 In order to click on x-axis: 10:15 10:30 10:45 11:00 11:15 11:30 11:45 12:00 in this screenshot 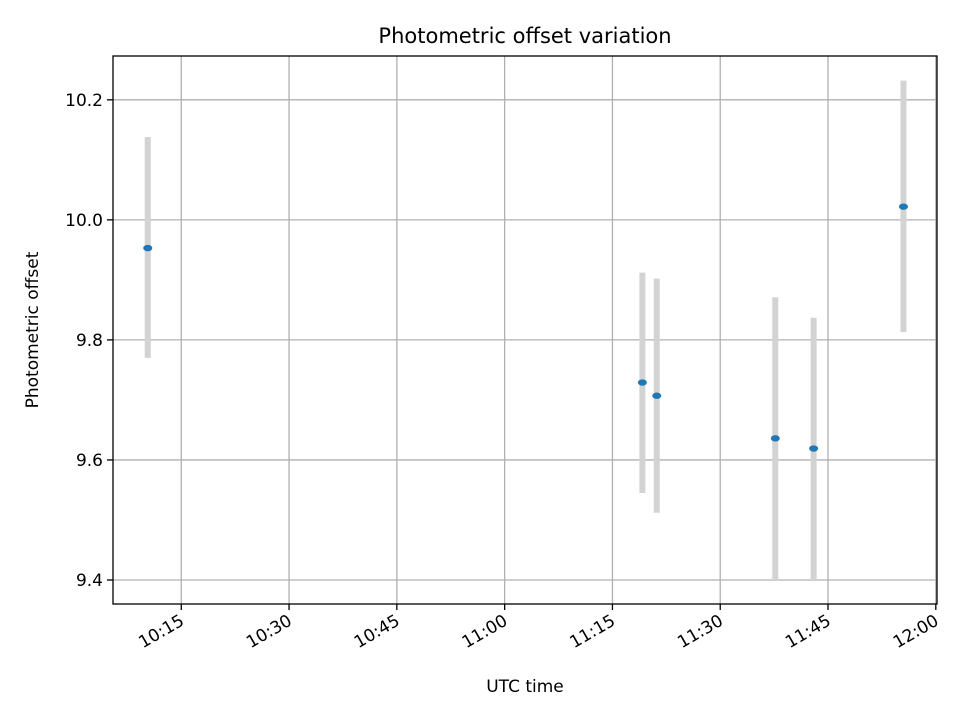, I will do `click(538, 628)`.